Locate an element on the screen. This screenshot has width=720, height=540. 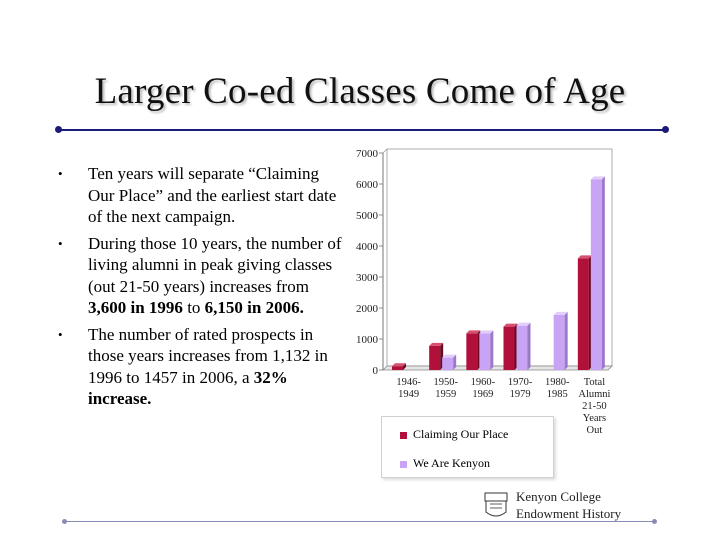
footer-line-2: Endowment History is located at coordinates (569, 513).